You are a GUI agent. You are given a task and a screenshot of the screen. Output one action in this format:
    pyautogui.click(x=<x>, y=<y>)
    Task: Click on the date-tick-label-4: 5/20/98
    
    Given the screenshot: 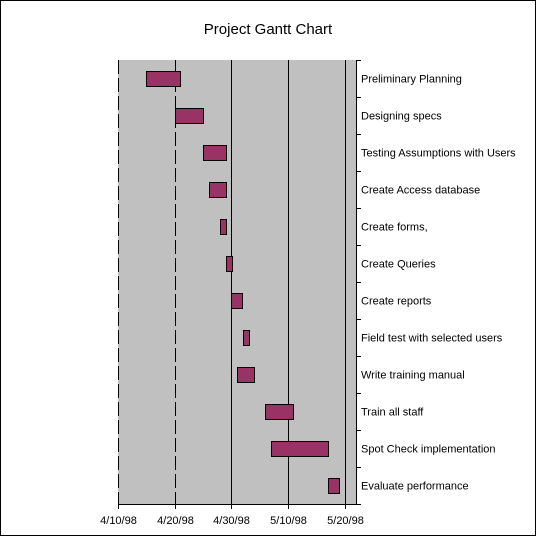 What is the action you would take?
    pyautogui.click(x=345, y=521)
    